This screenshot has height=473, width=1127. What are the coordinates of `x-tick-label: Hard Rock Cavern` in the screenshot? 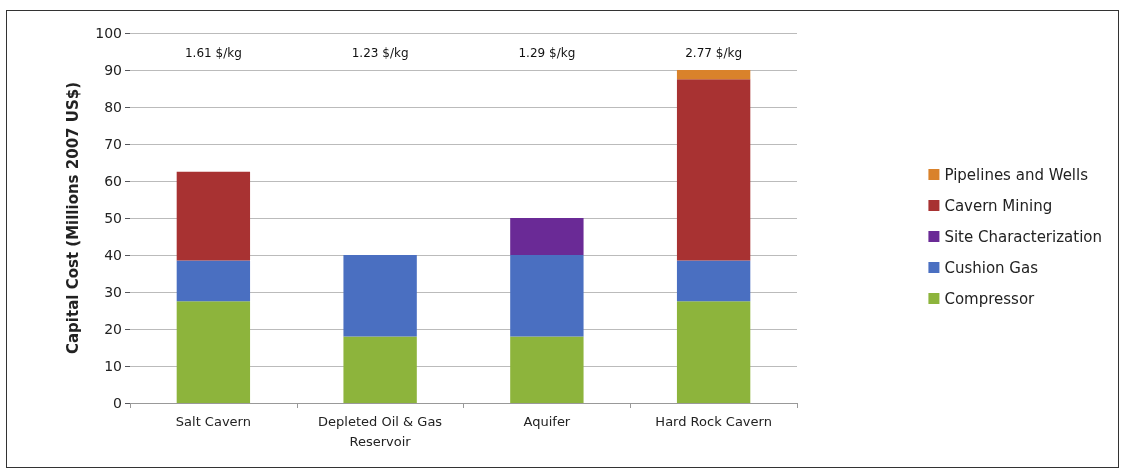 It's located at (713, 421).